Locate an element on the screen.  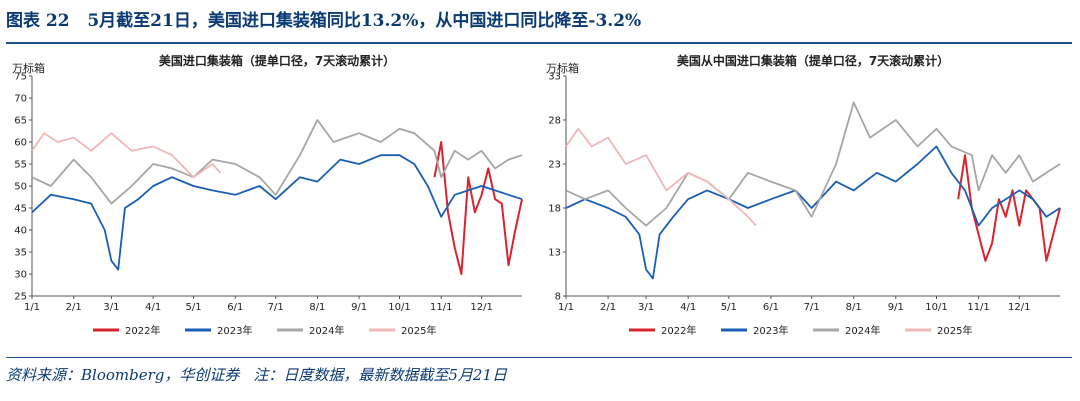
y-tick-label: 30 is located at coordinates (20, 275).